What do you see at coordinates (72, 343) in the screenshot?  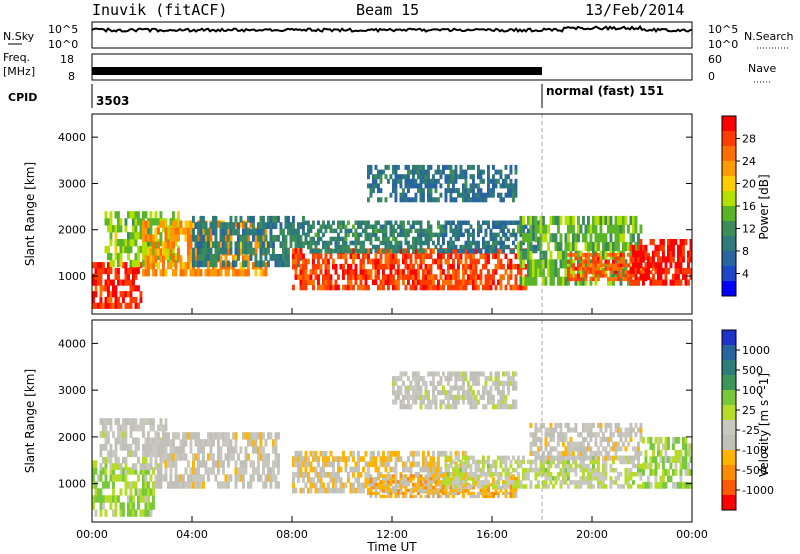 I see `range-tick-label: 4000` at bounding box center [72, 343].